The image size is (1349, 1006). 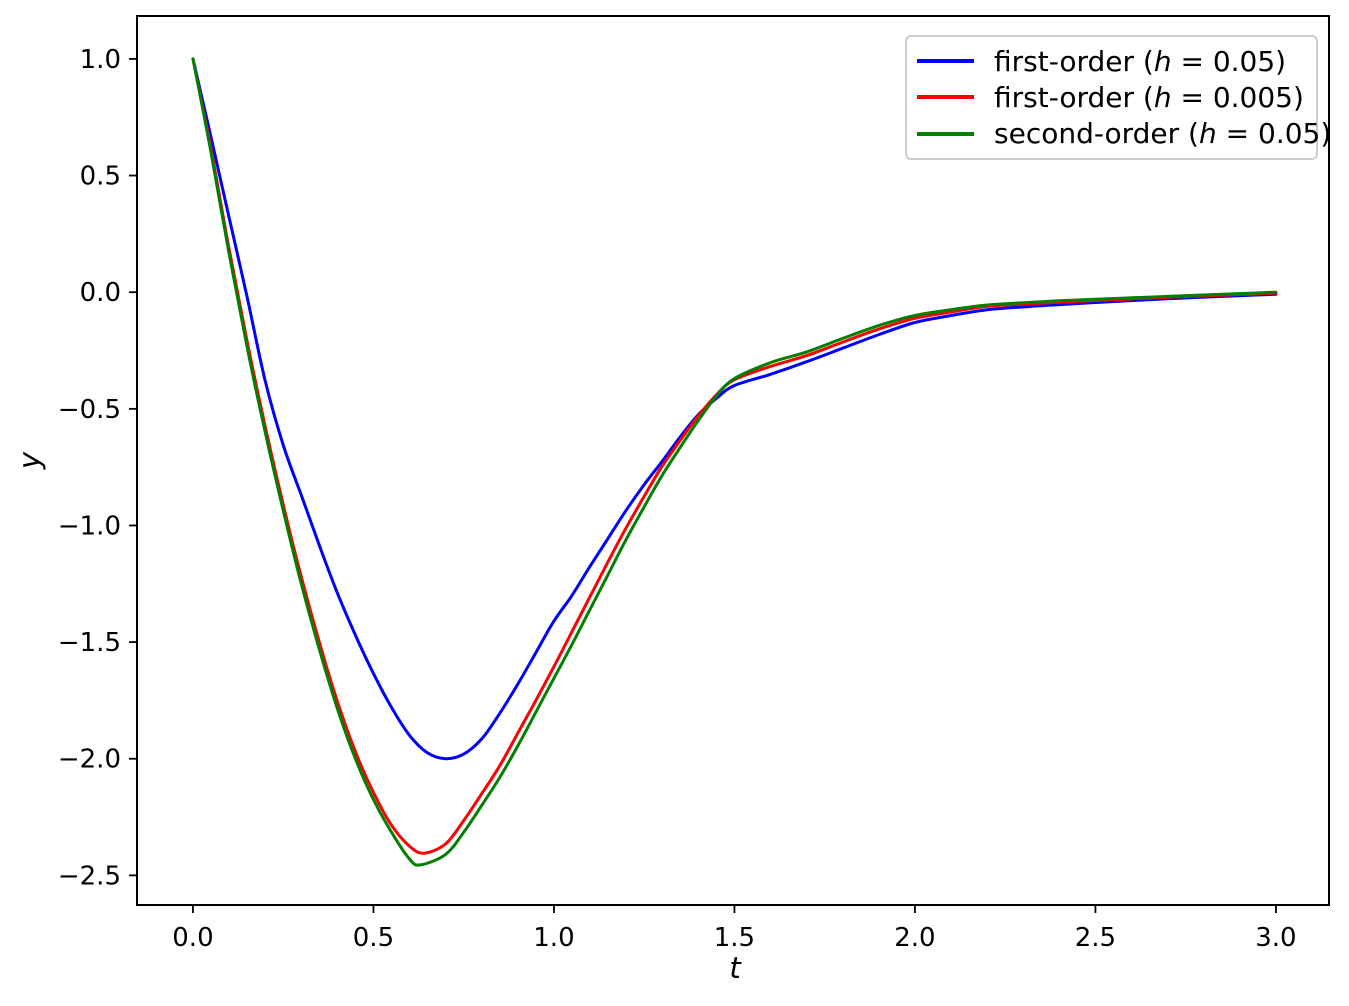 I want to click on x-tick-label: 0.5, so click(x=373, y=938).